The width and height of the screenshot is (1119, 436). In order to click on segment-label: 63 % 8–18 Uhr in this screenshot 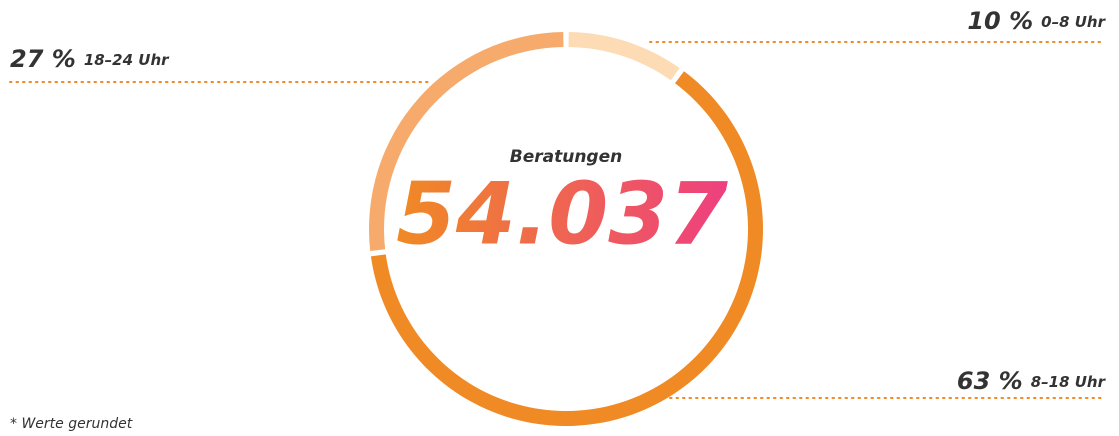, I will do `click(1032, 381)`.